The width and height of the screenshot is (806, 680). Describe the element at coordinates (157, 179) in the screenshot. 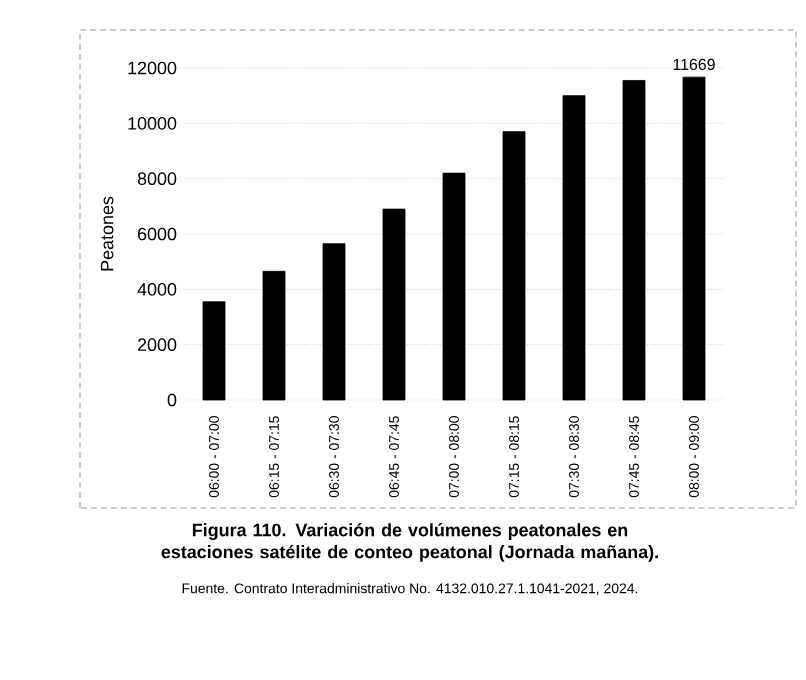

I see `y-tick-label: 8000` at that location.